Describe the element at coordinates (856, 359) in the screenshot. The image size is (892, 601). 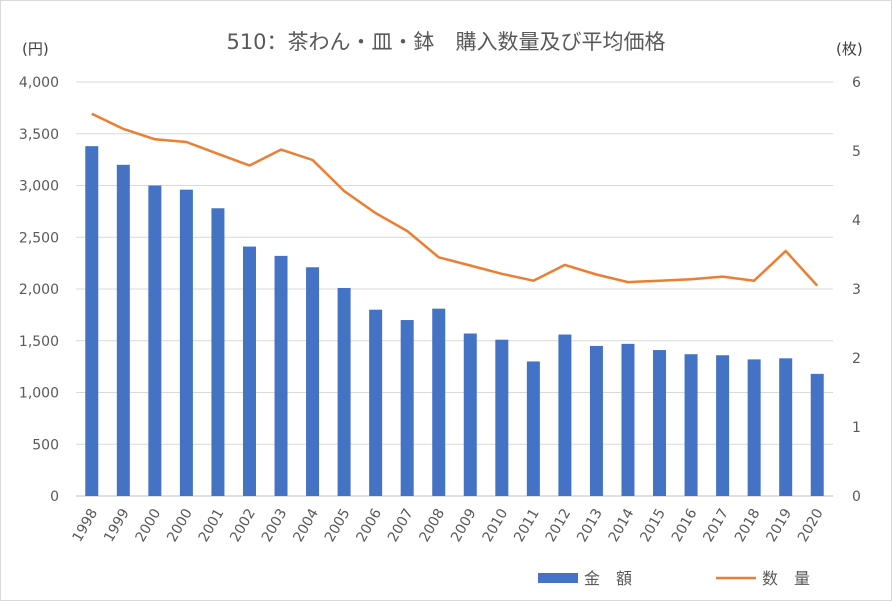
I see `right-tick-label: 2` at that location.